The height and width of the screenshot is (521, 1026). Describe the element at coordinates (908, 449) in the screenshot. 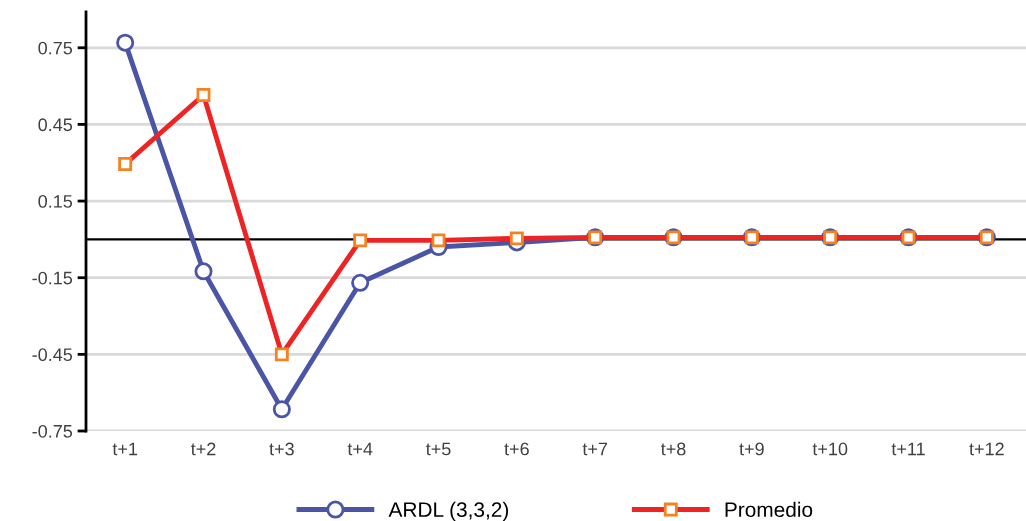

I see `x-tick-label: t+11` at that location.